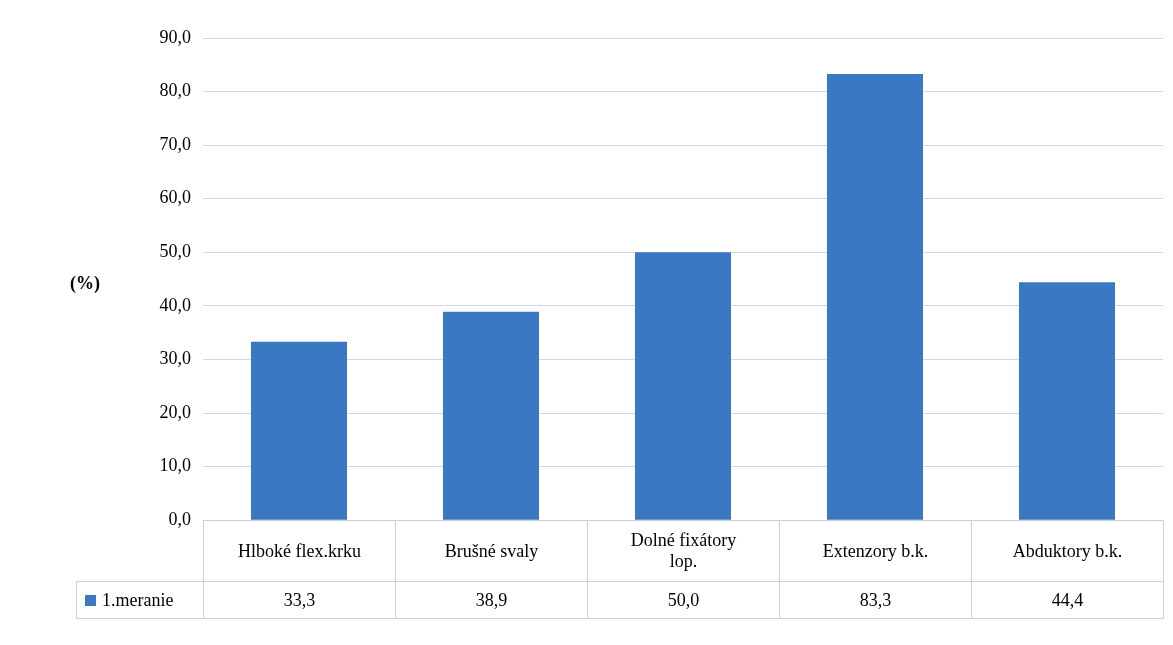  What do you see at coordinates (175, 197) in the screenshot?
I see `y-tick-label: 60,0` at bounding box center [175, 197].